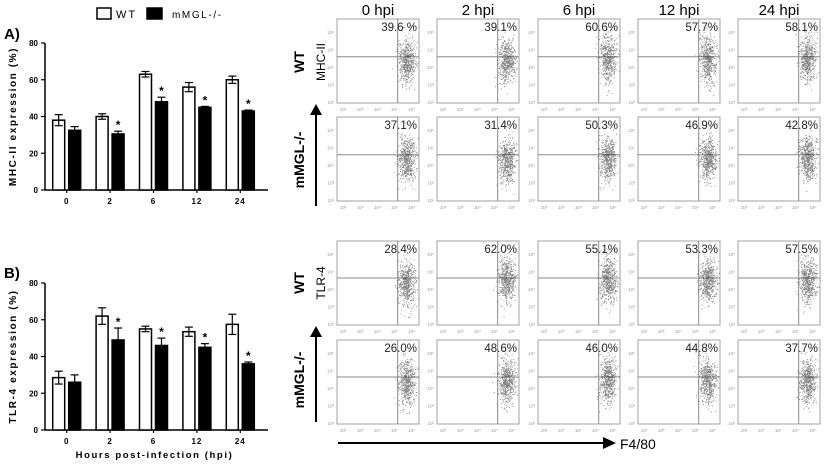  Describe the element at coordinates (674, 386) in the screenshot. I see `flow-plot-tlr-4-ko-3: 44.8% 10² 10³ 10⁴ 10⁵ 10⁶ 10² 10³ 10⁴ 10⁵ 10⁶` at that location.